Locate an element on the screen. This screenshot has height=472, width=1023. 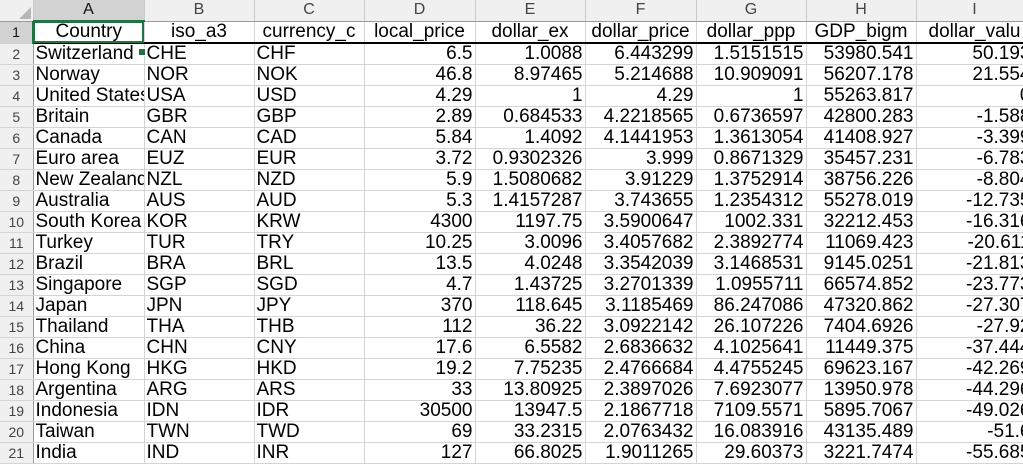
cell-E7: 0.9302326 is located at coordinates (530, 159).